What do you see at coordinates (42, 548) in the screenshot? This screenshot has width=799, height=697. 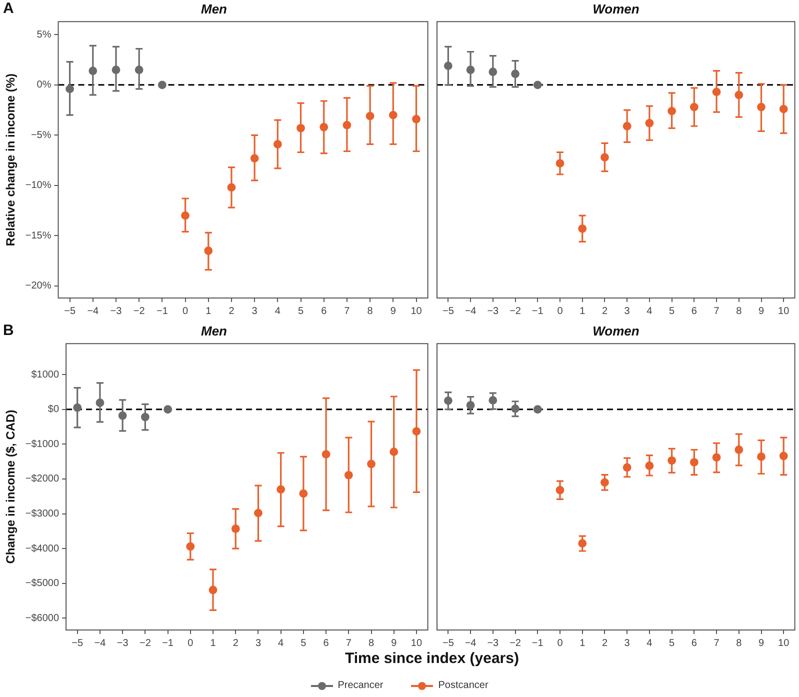 I see `y-tick-label: −$4000` at bounding box center [42, 548].